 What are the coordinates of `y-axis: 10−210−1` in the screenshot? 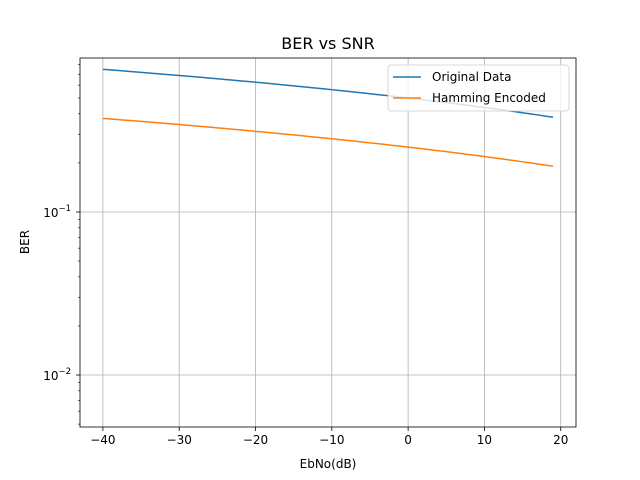 It's located at (61, 244).